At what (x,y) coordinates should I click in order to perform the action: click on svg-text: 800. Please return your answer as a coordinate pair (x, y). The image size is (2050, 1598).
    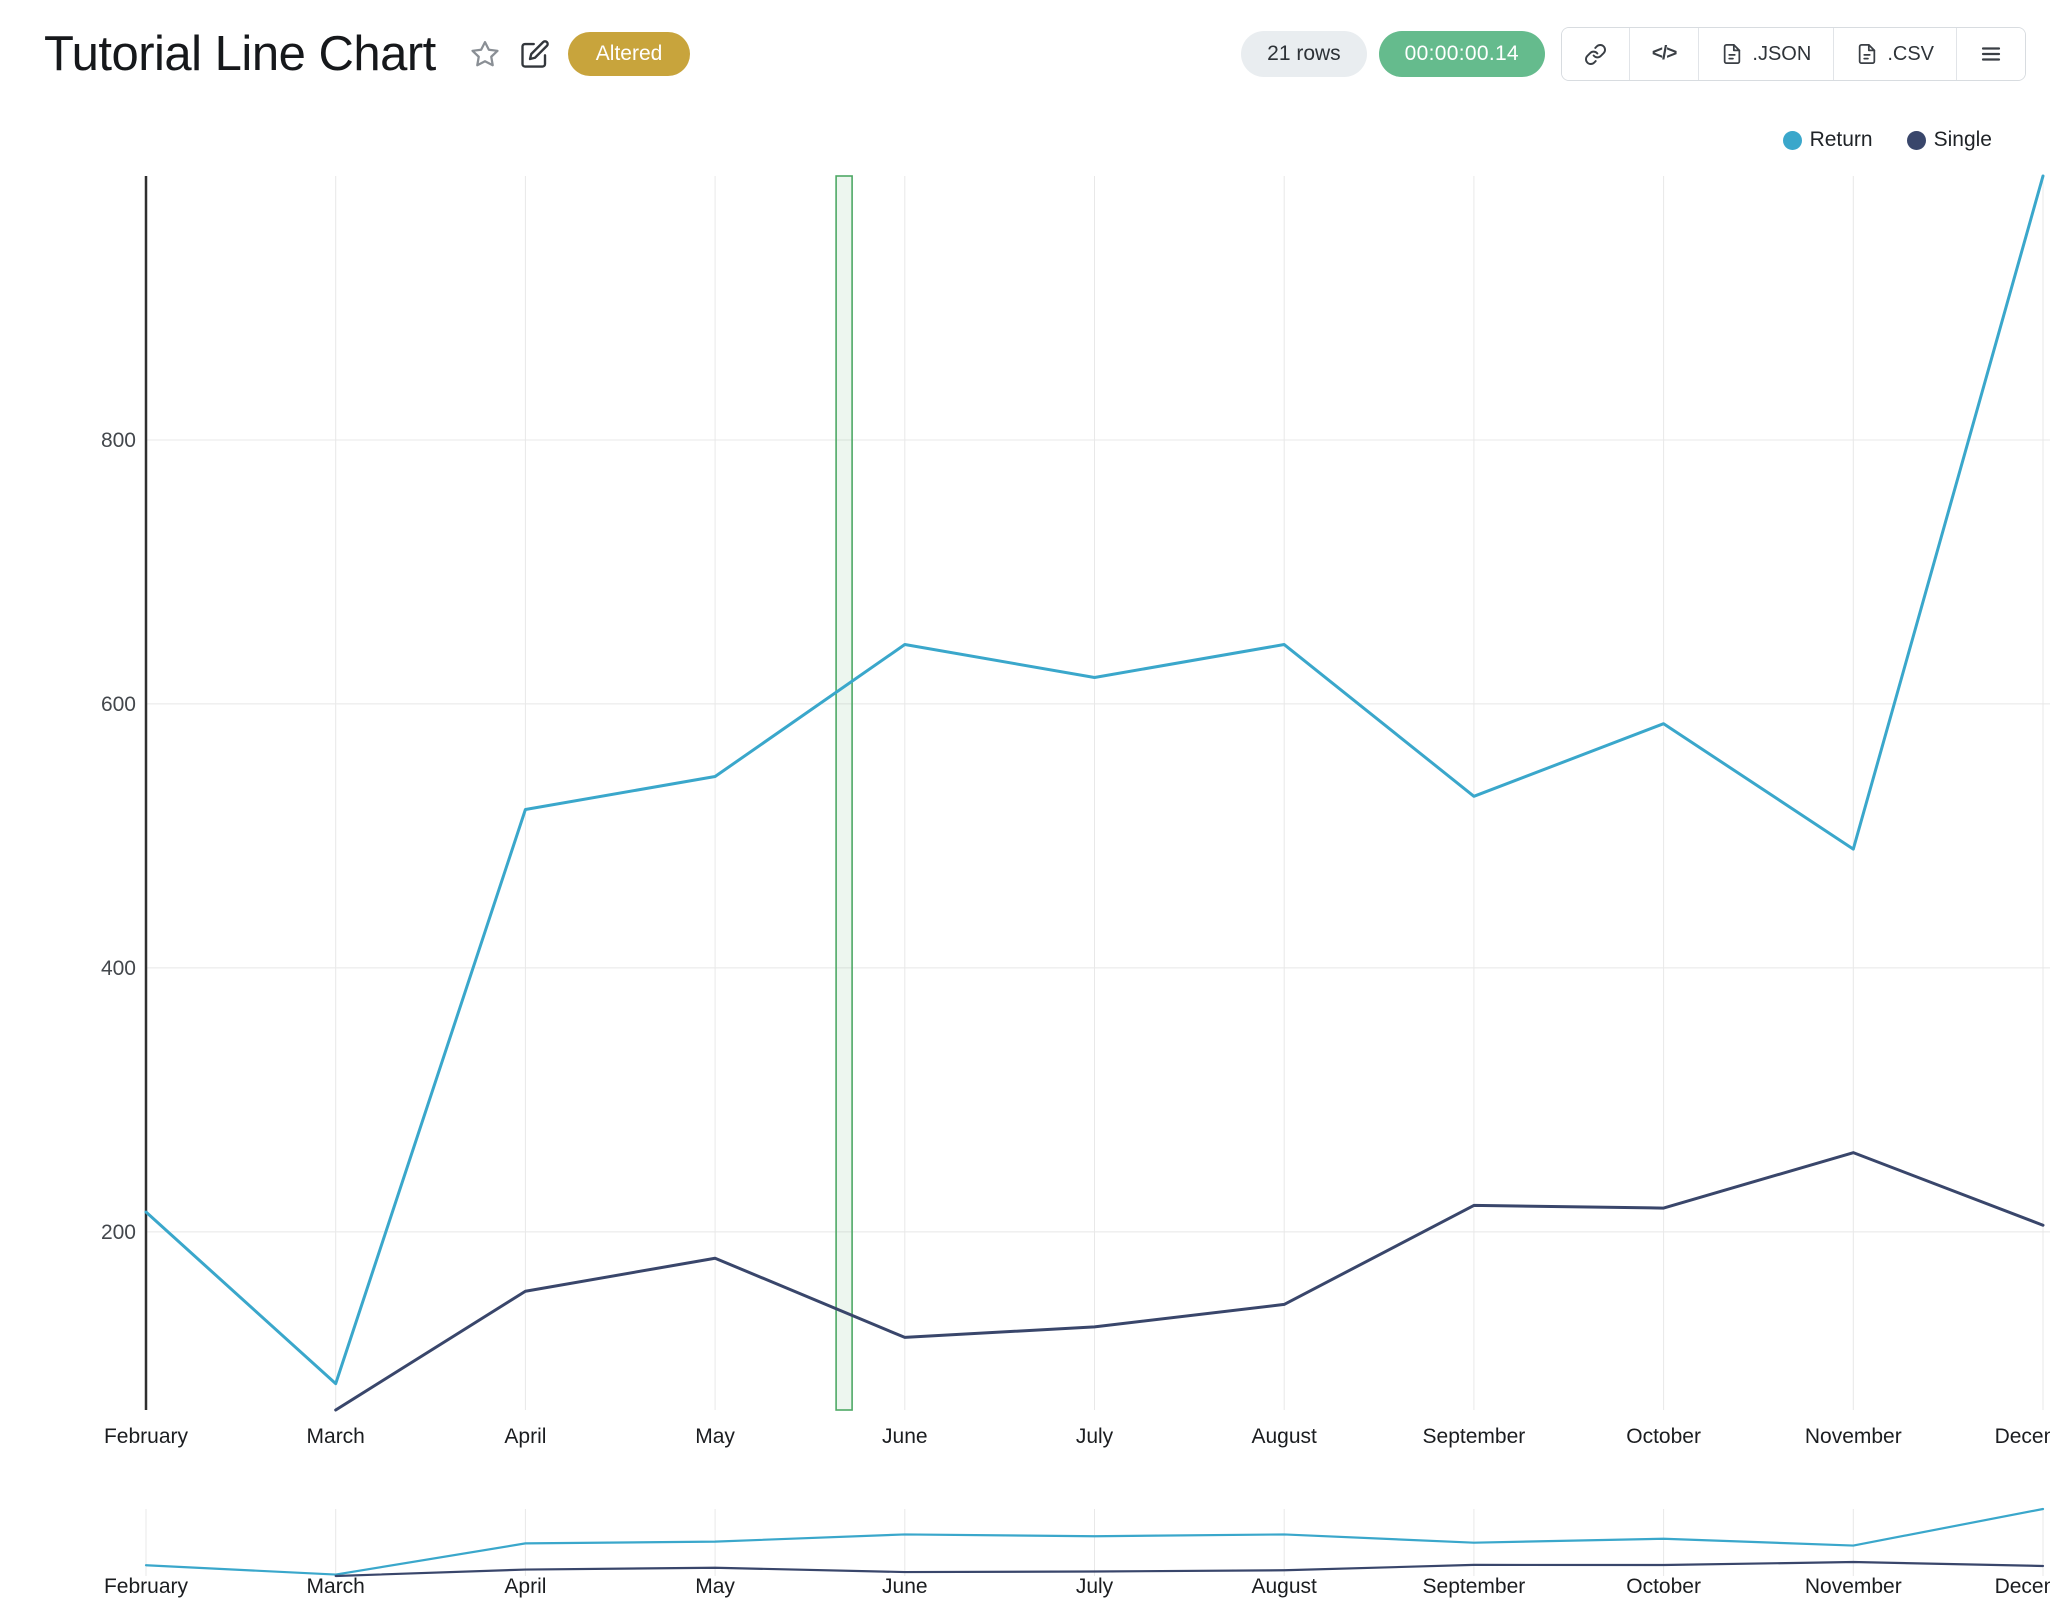
    Looking at the image, I should click on (118, 440).